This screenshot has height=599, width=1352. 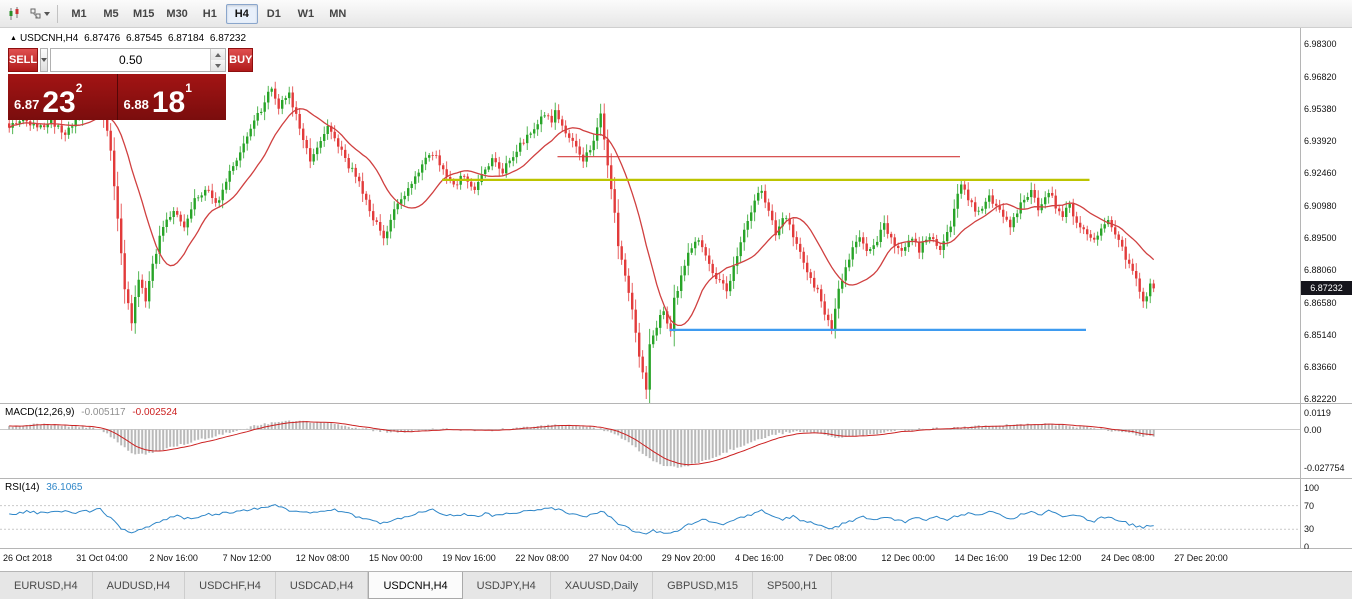 What do you see at coordinates (676, 14) in the screenshot?
I see `toolbar: M1 M5 M15 M30 H1 H4 D1 W1 MN` at bounding box center [676, 14].